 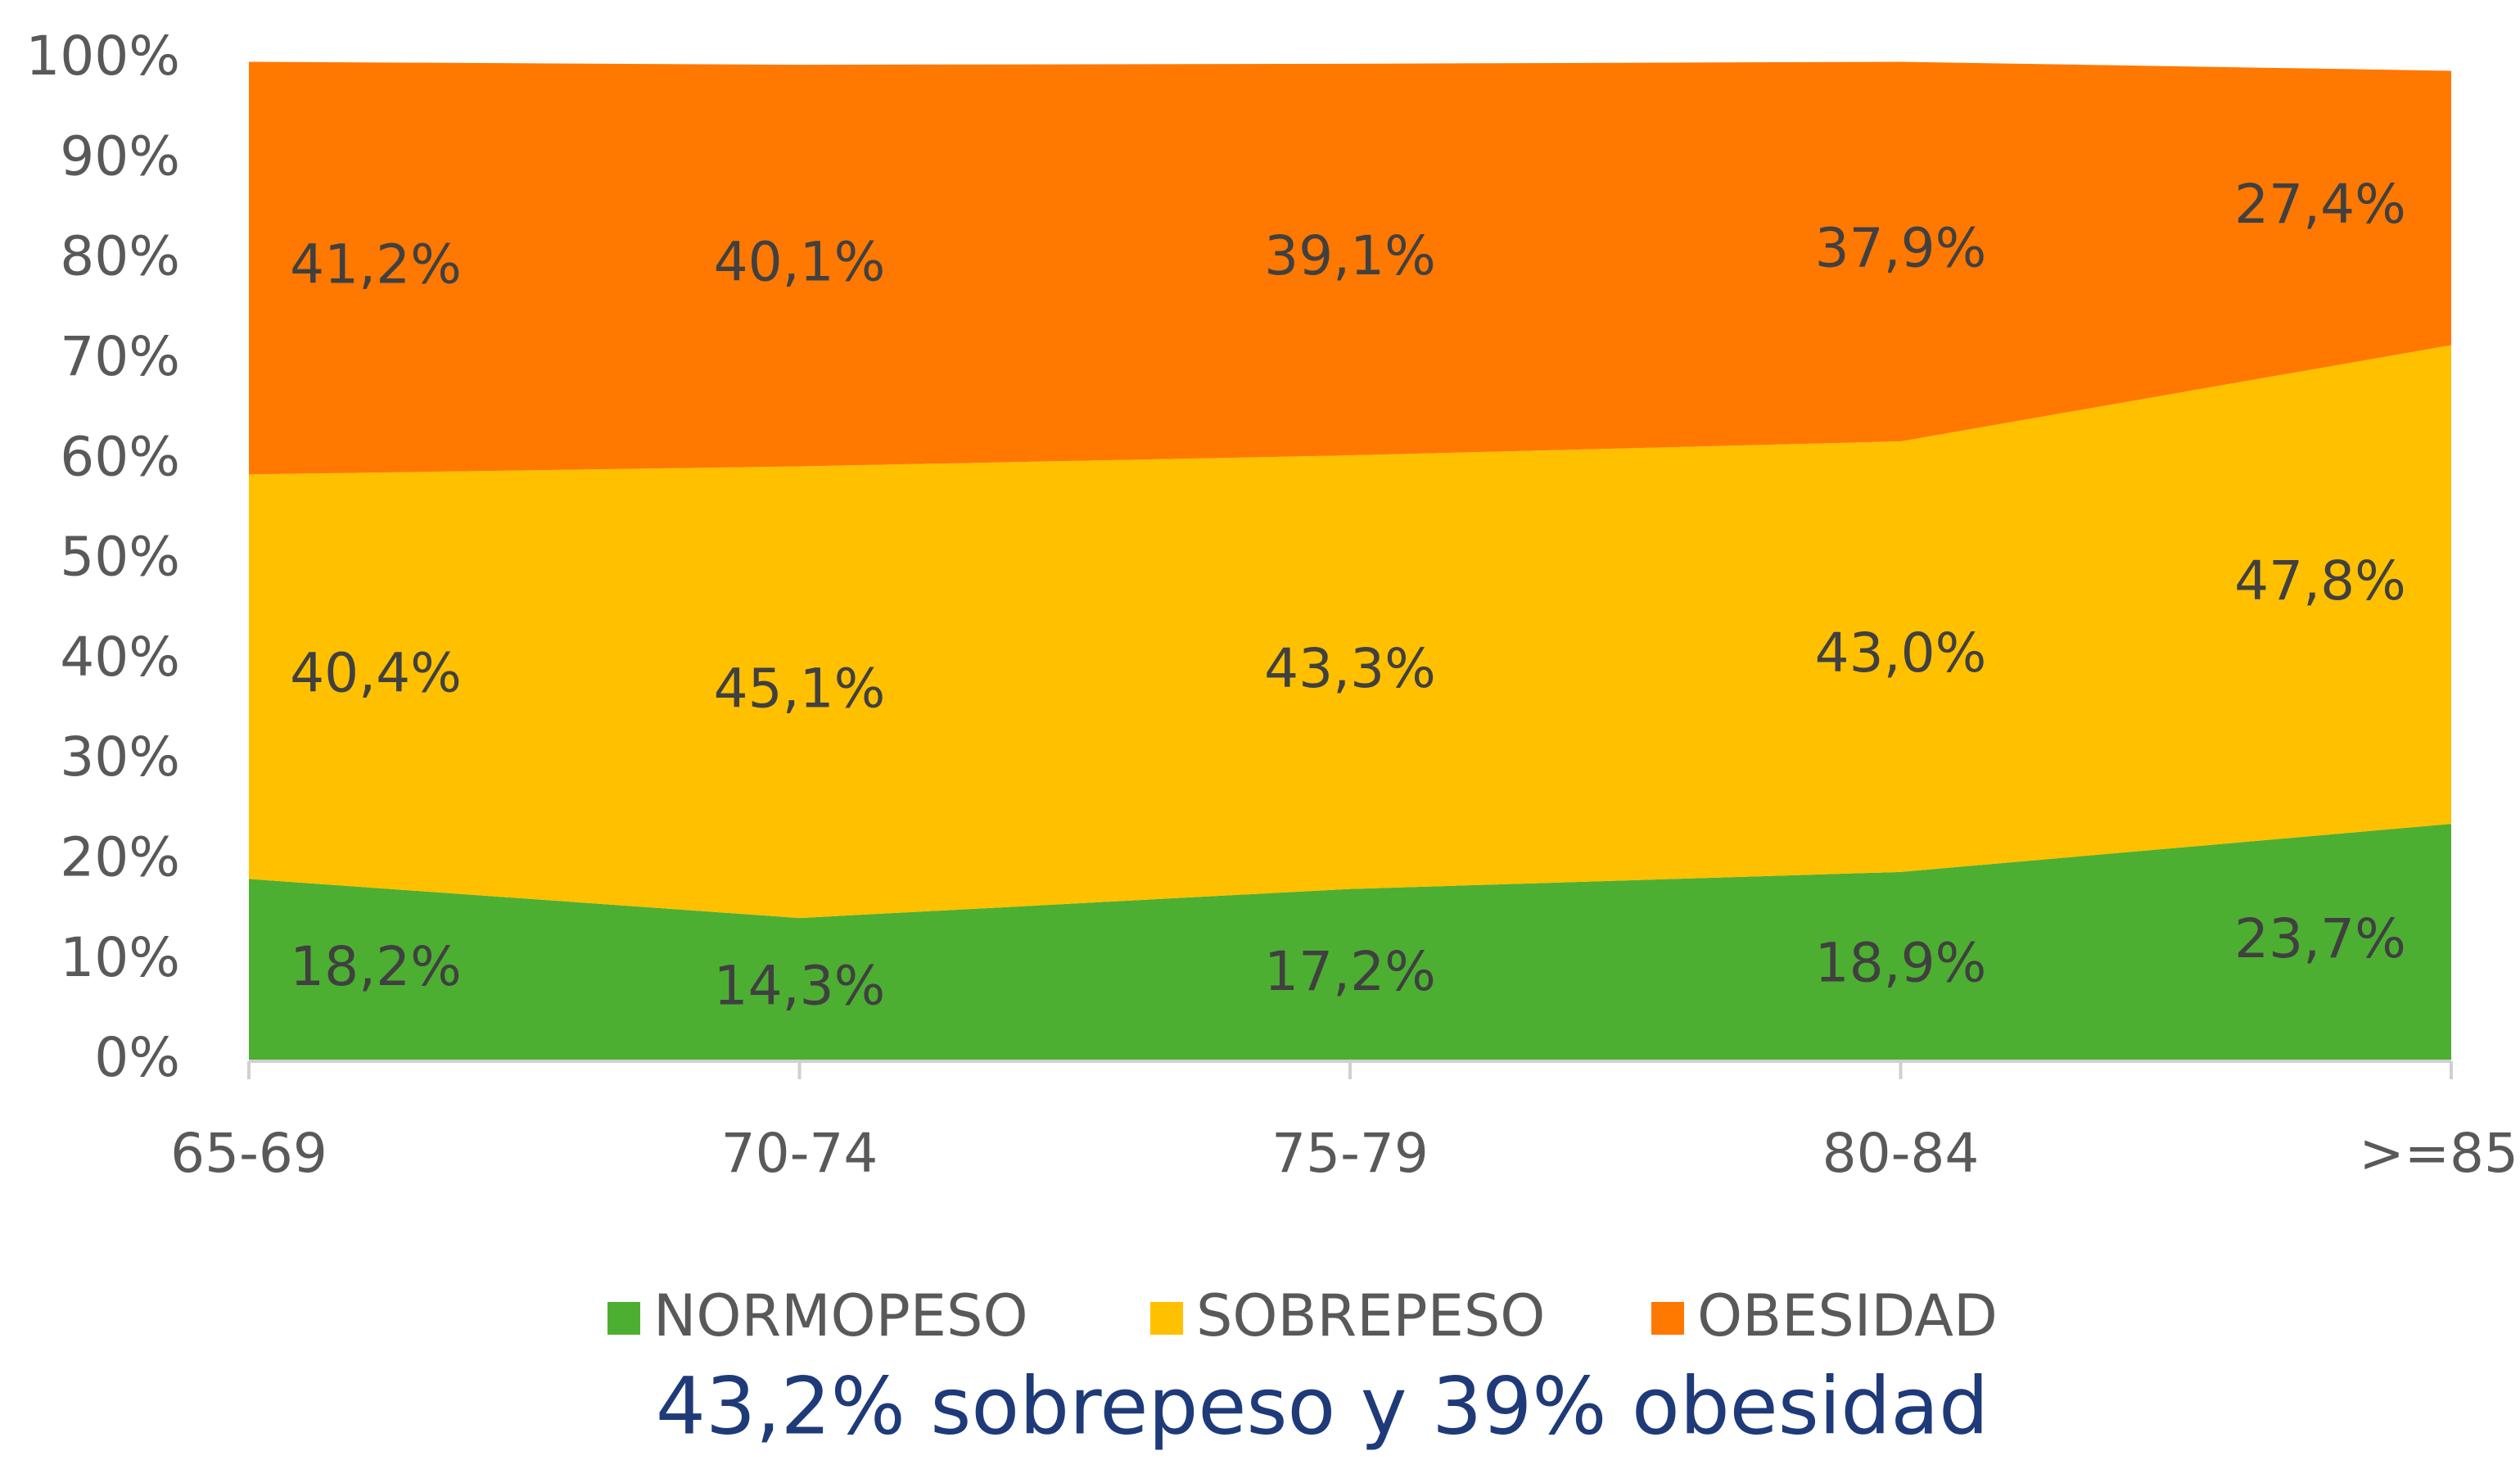 What do you see at coordinates (120, 957) in the screenshot?
I see `y-tick-label: 10%` at bounding box center [120, 957].